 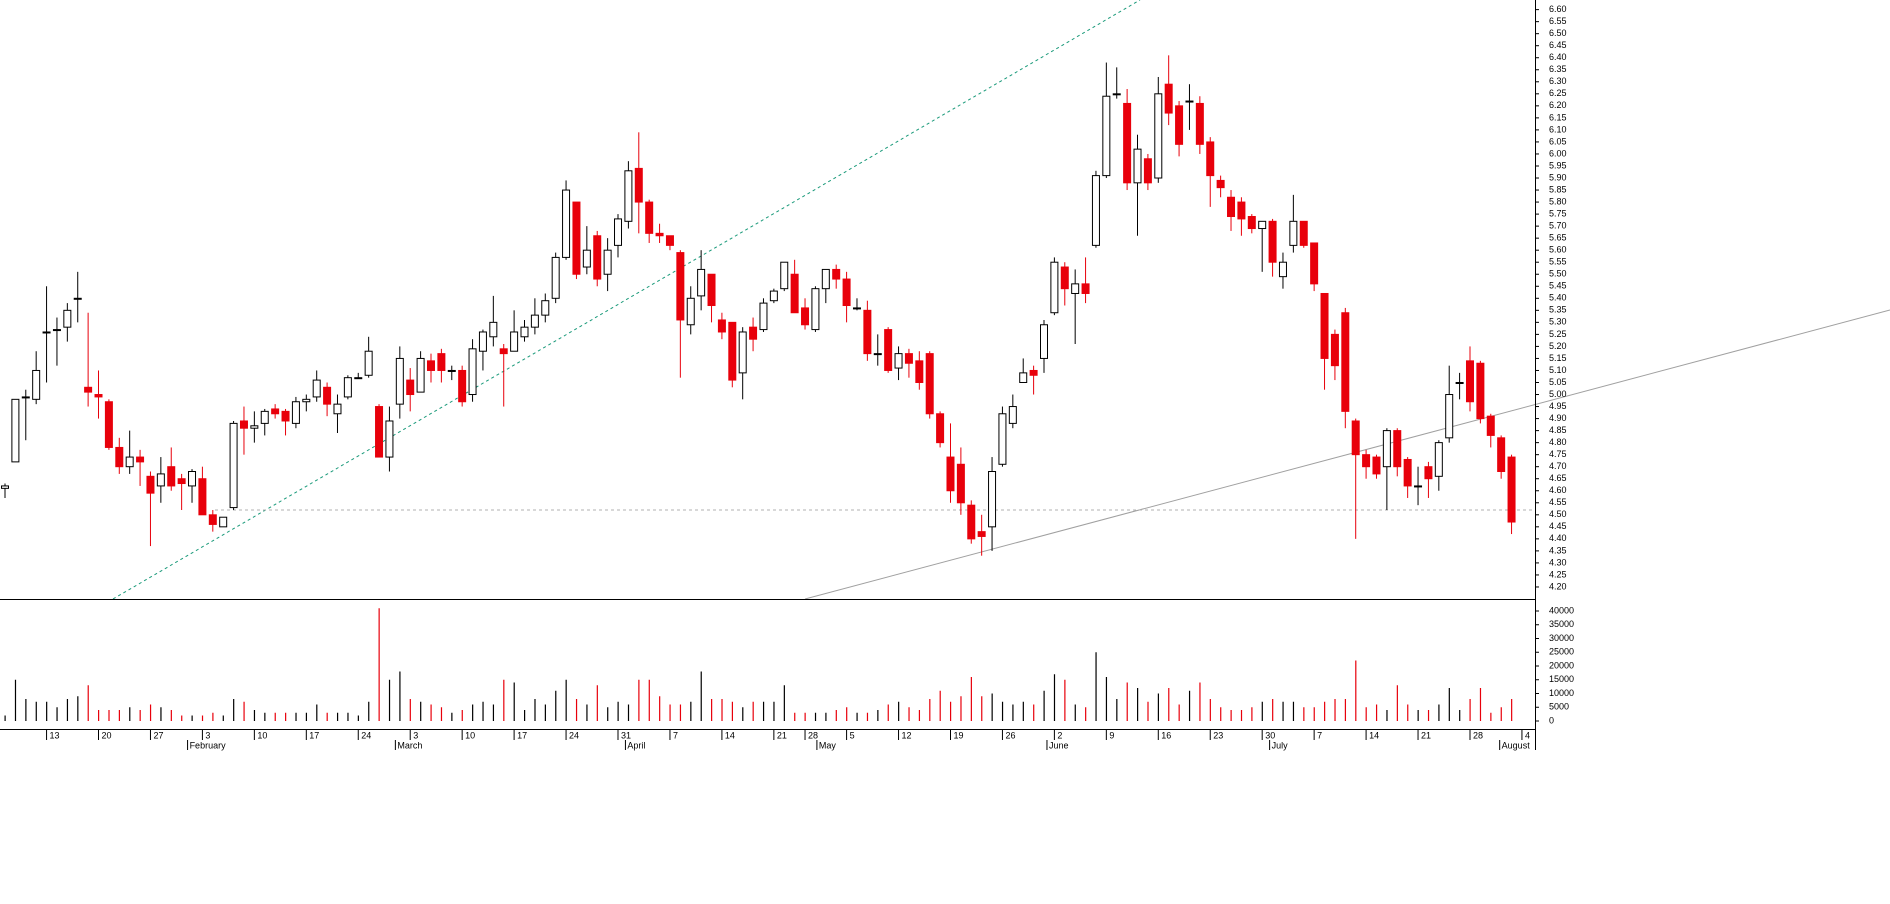 I want to click on y-tick-label: 4.20, so click(x=1558, y=586).